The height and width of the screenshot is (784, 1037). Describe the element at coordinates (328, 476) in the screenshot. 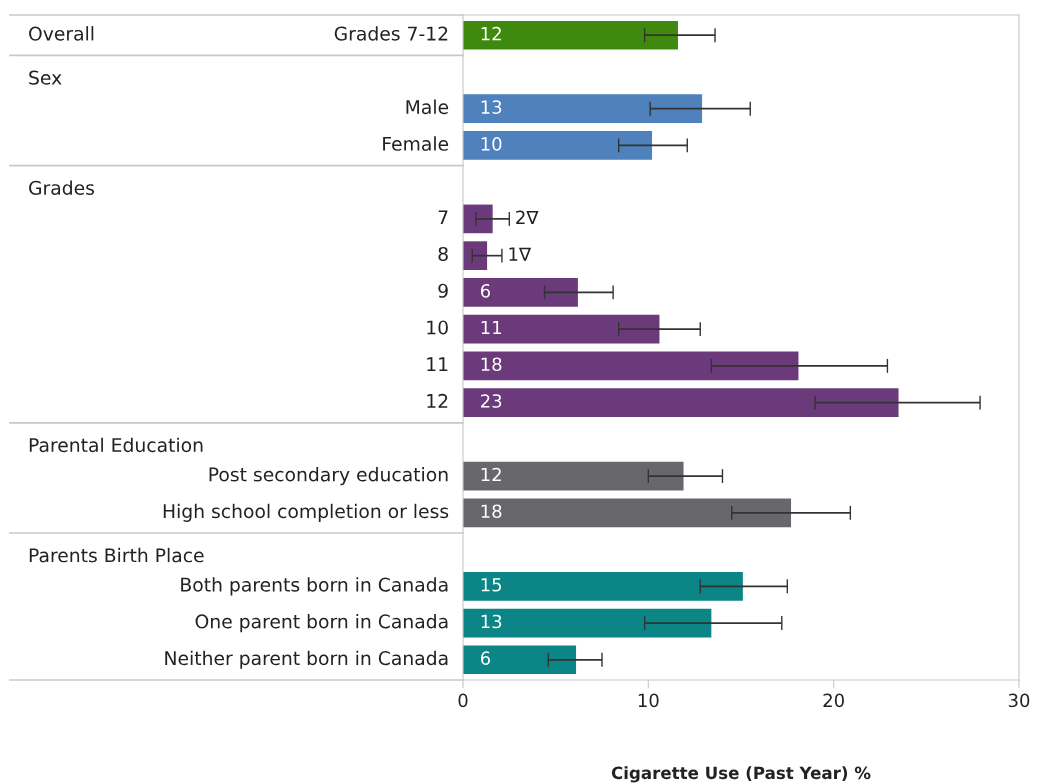

I see `y-tick-label: Post secondary education` at that location.